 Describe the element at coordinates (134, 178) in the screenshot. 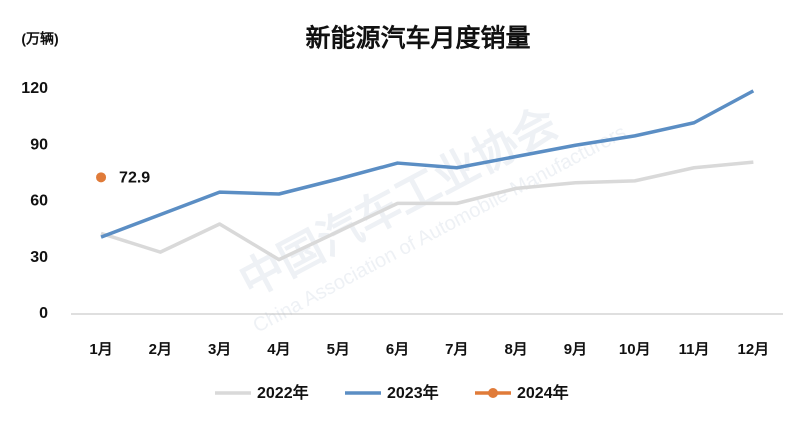

I see `data-label: 72.9` at that location.